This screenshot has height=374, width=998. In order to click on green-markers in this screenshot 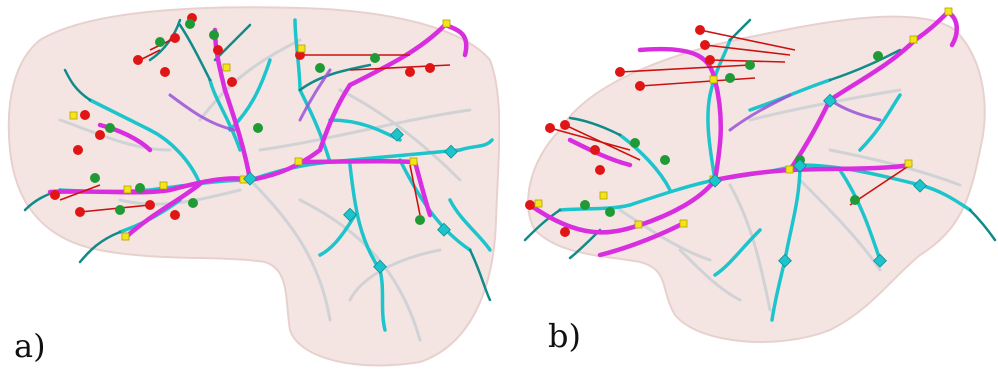, I will do `click(731, 134)`.